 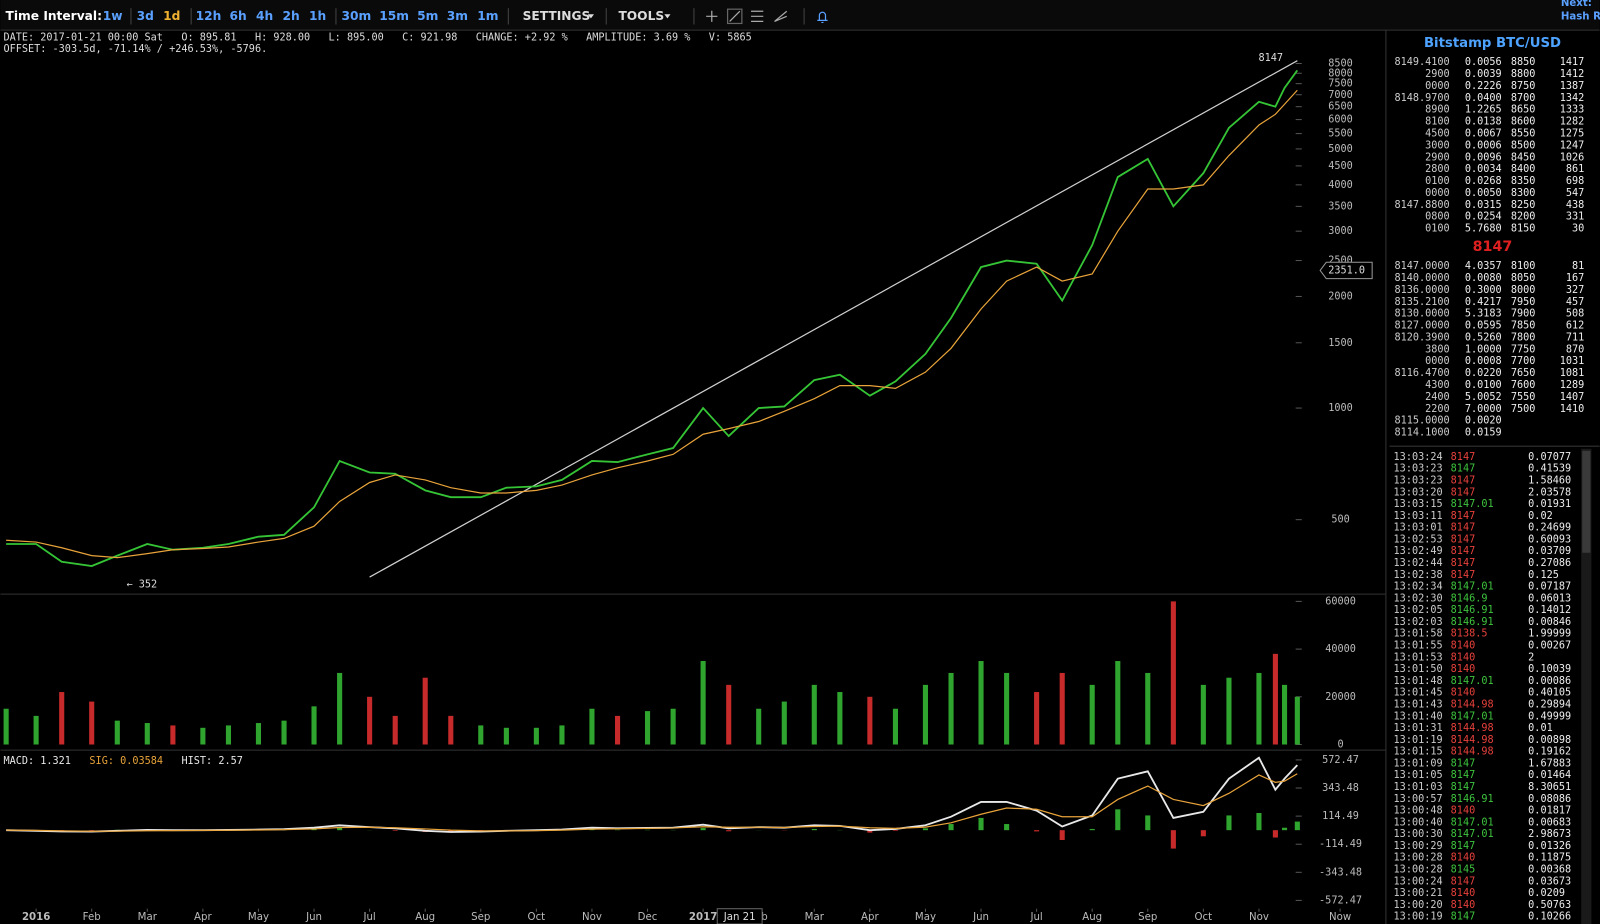 I want to click on interval-button: 3m, so click(x=457, y=16).